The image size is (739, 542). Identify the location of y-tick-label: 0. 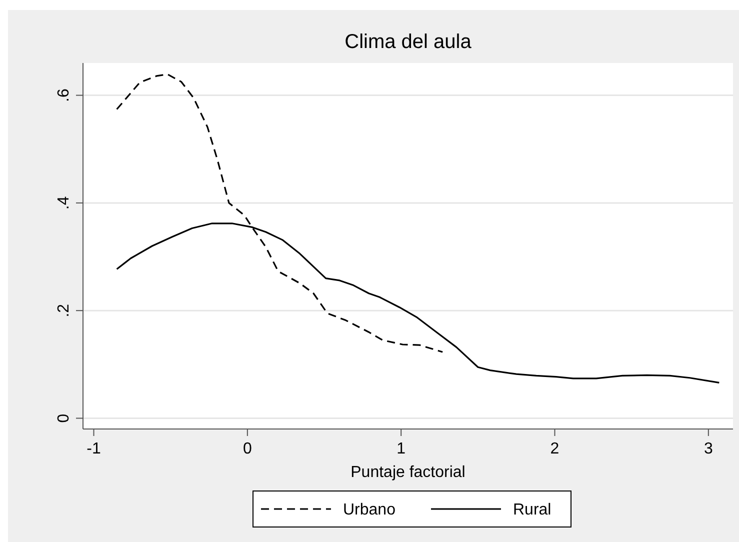
(64, 418).